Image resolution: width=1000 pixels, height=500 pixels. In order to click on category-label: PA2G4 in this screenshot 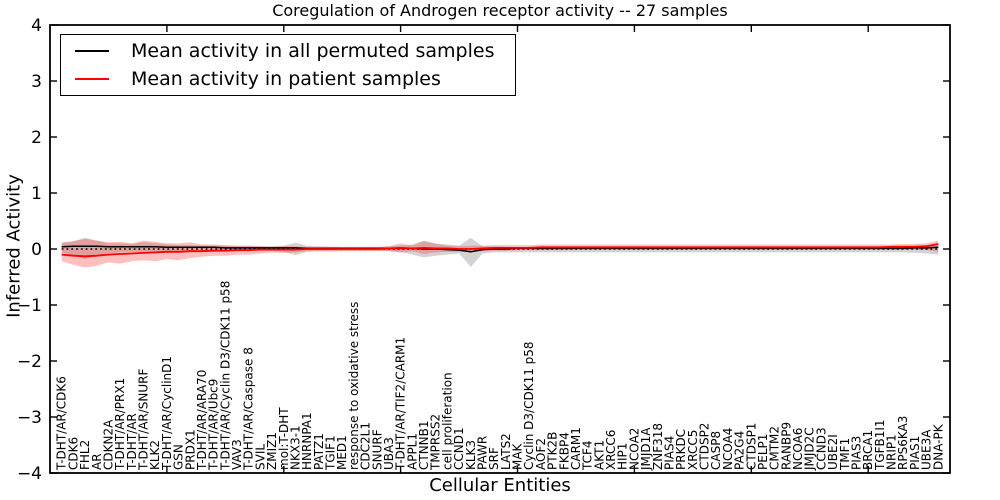, I will do `click(740, 450)`.